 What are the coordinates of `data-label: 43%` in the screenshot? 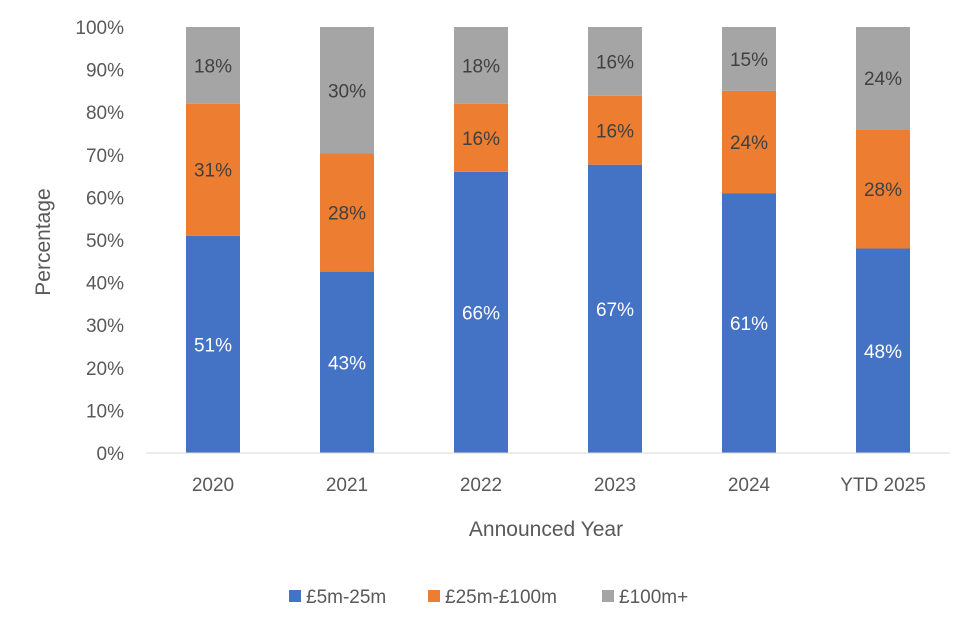 It's located at (347, 363).